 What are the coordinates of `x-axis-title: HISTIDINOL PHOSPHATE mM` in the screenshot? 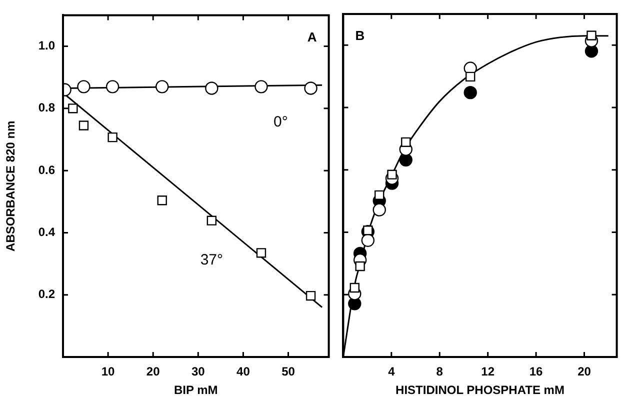 It's located at (480, 390).